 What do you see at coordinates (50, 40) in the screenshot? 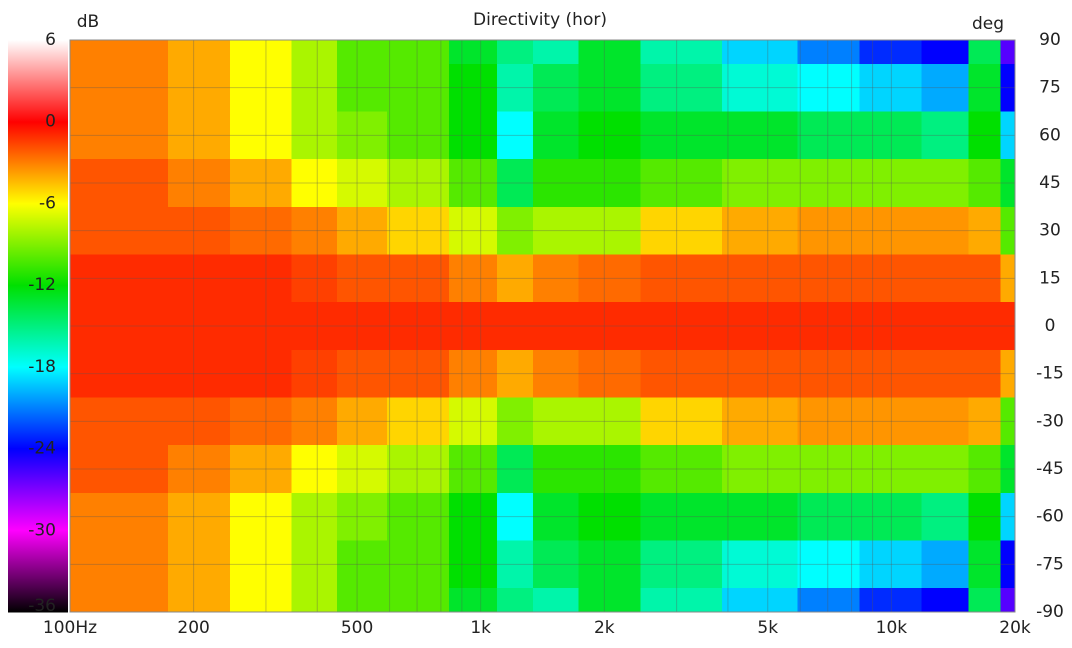
I see `colorbar-tick-label: 6` at bounding box center [50, 40].